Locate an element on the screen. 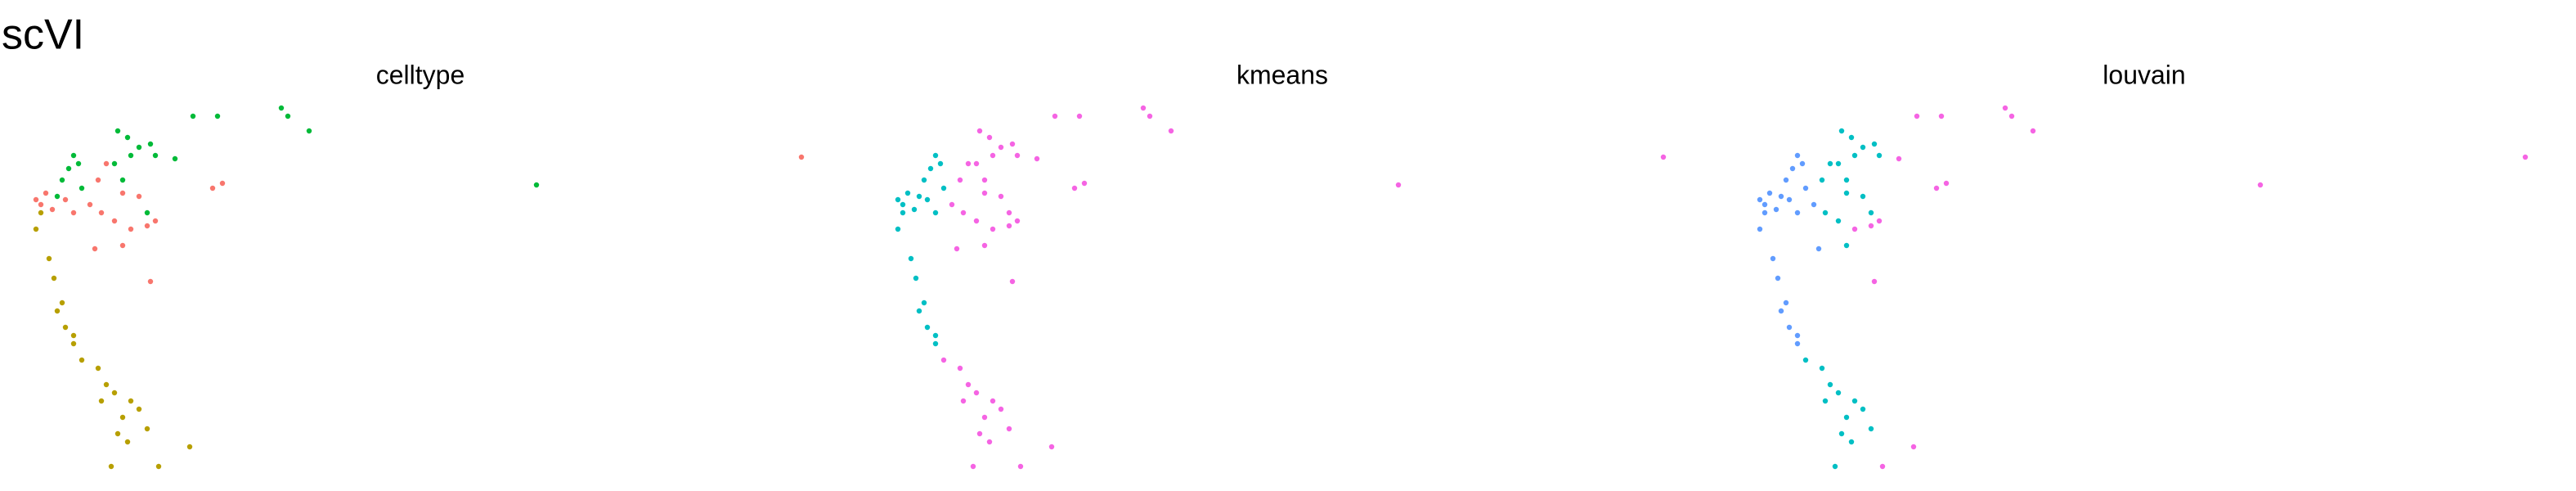 The width and height of the screenshot is (2576, 491). panel-title: celltype is located at coordinates (420, 75).